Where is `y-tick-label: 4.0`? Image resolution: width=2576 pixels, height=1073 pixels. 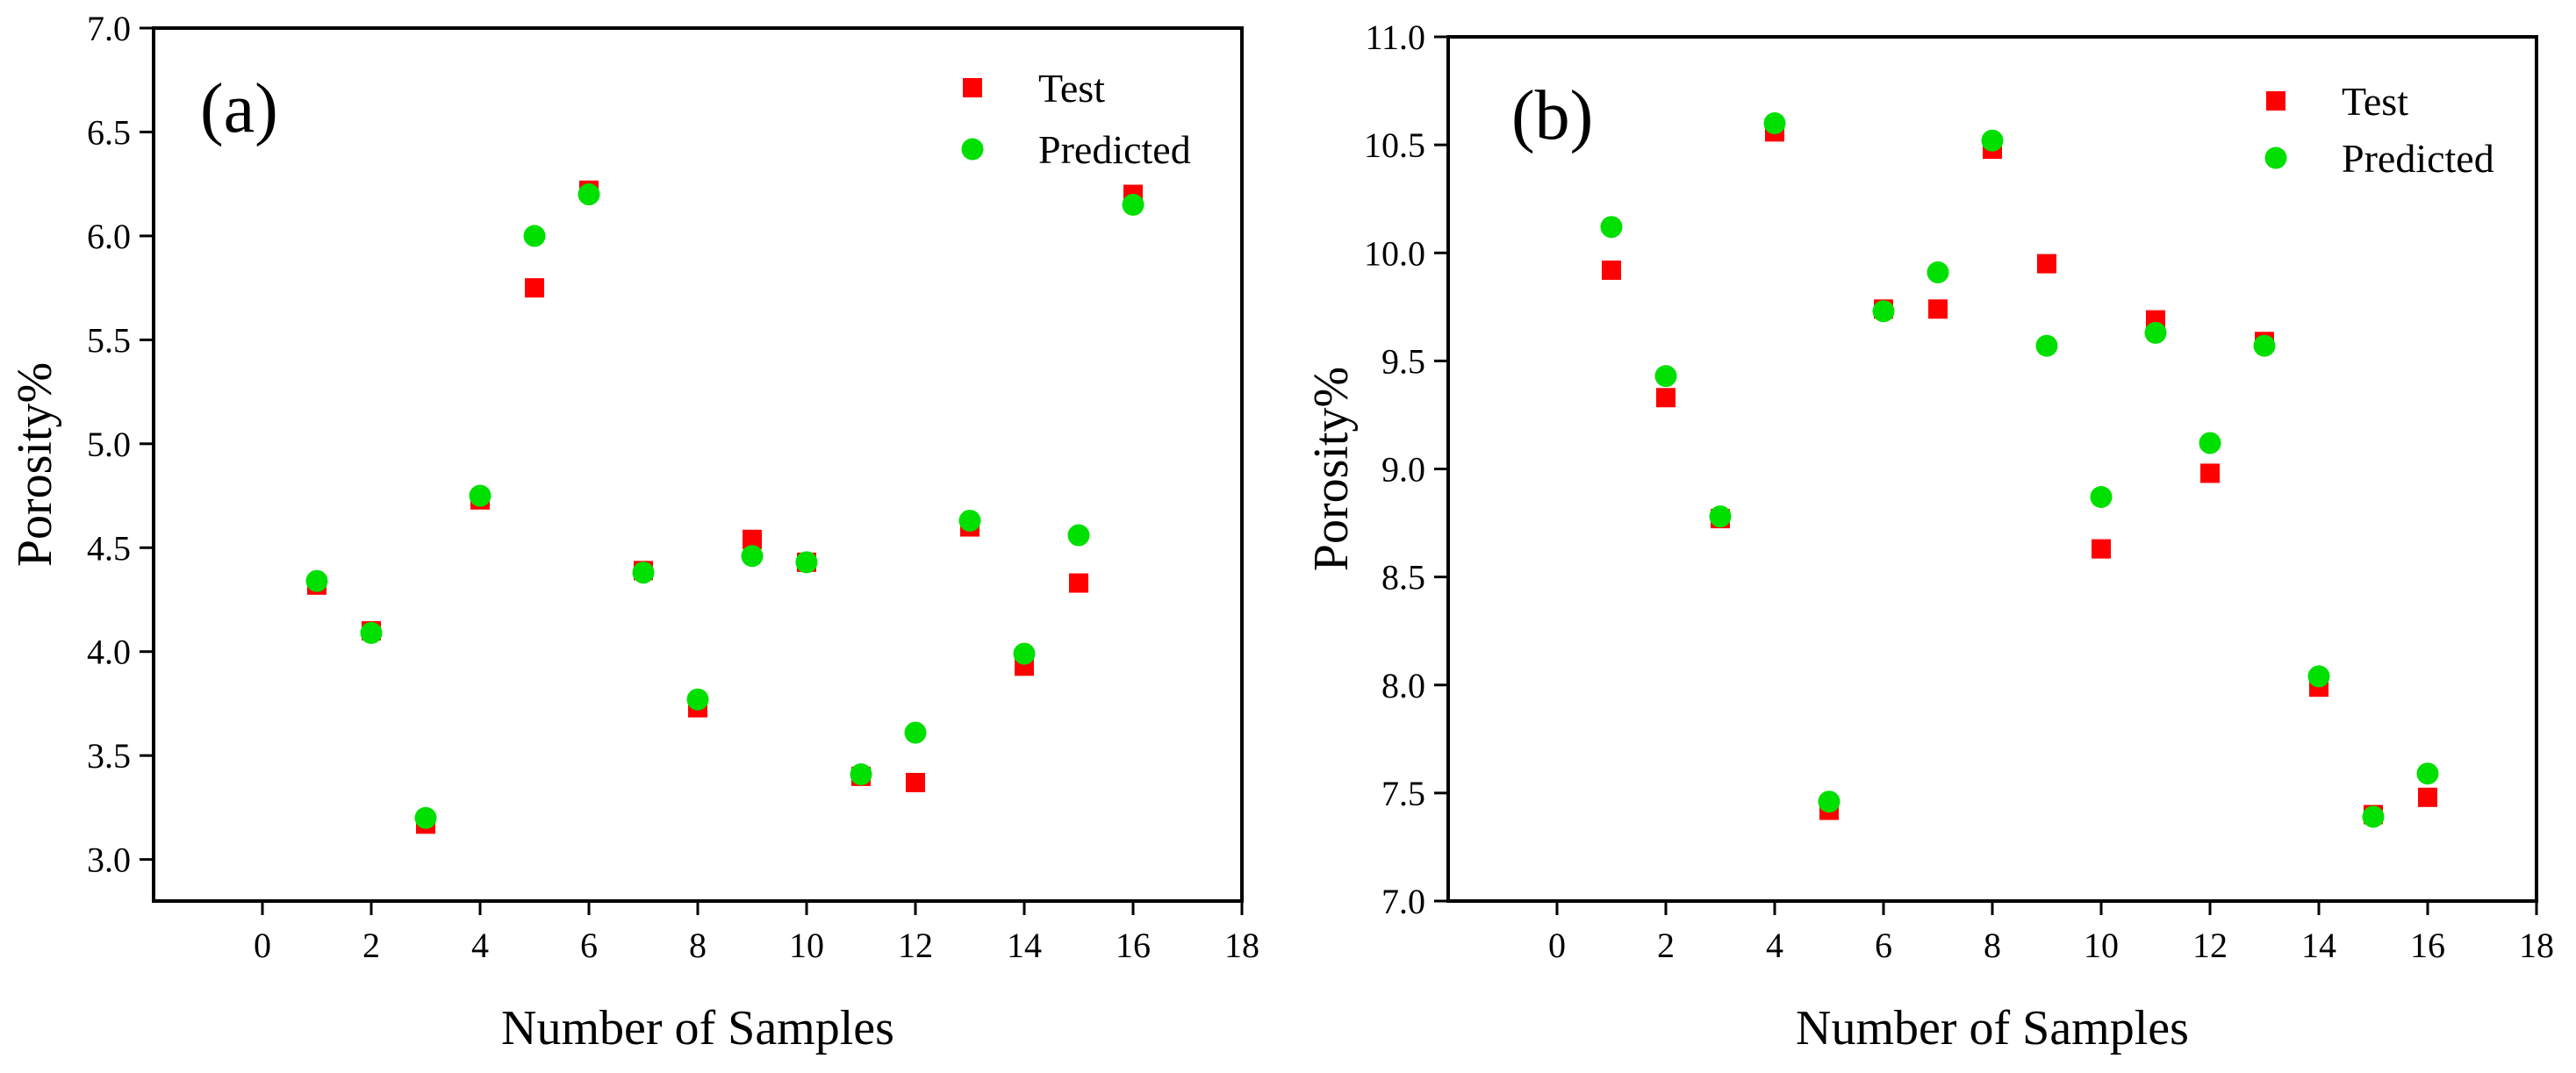
y-tick-label: 4.0 is located at coordinates (109, 653).